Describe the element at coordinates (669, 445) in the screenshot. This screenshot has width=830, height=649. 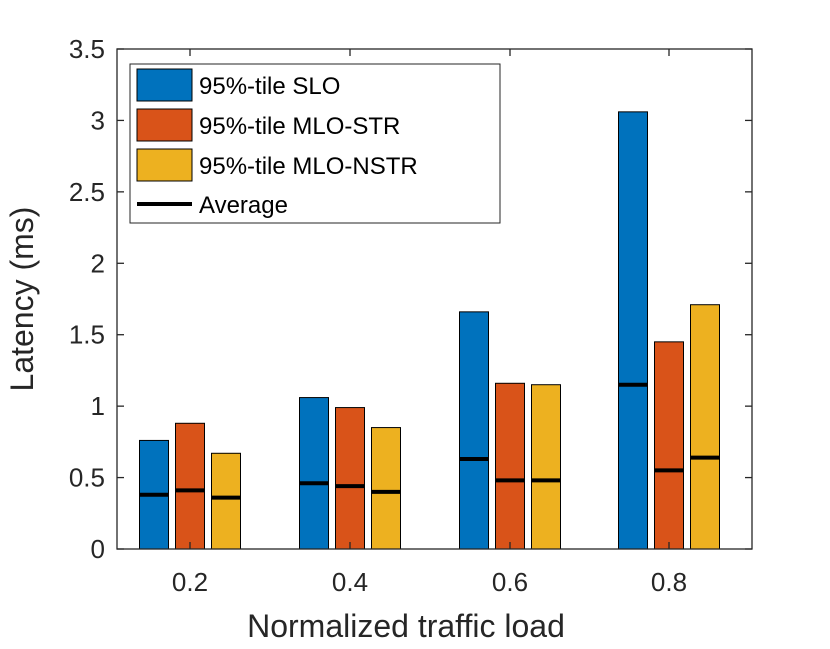
I see `bar-2-0.8` at that location.